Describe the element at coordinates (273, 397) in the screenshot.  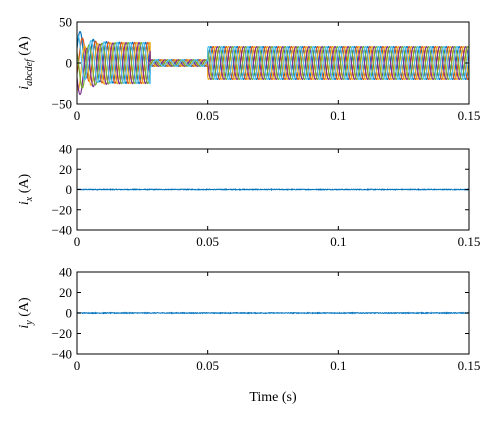
I see `x-axis-label: Time (s)` at that location.